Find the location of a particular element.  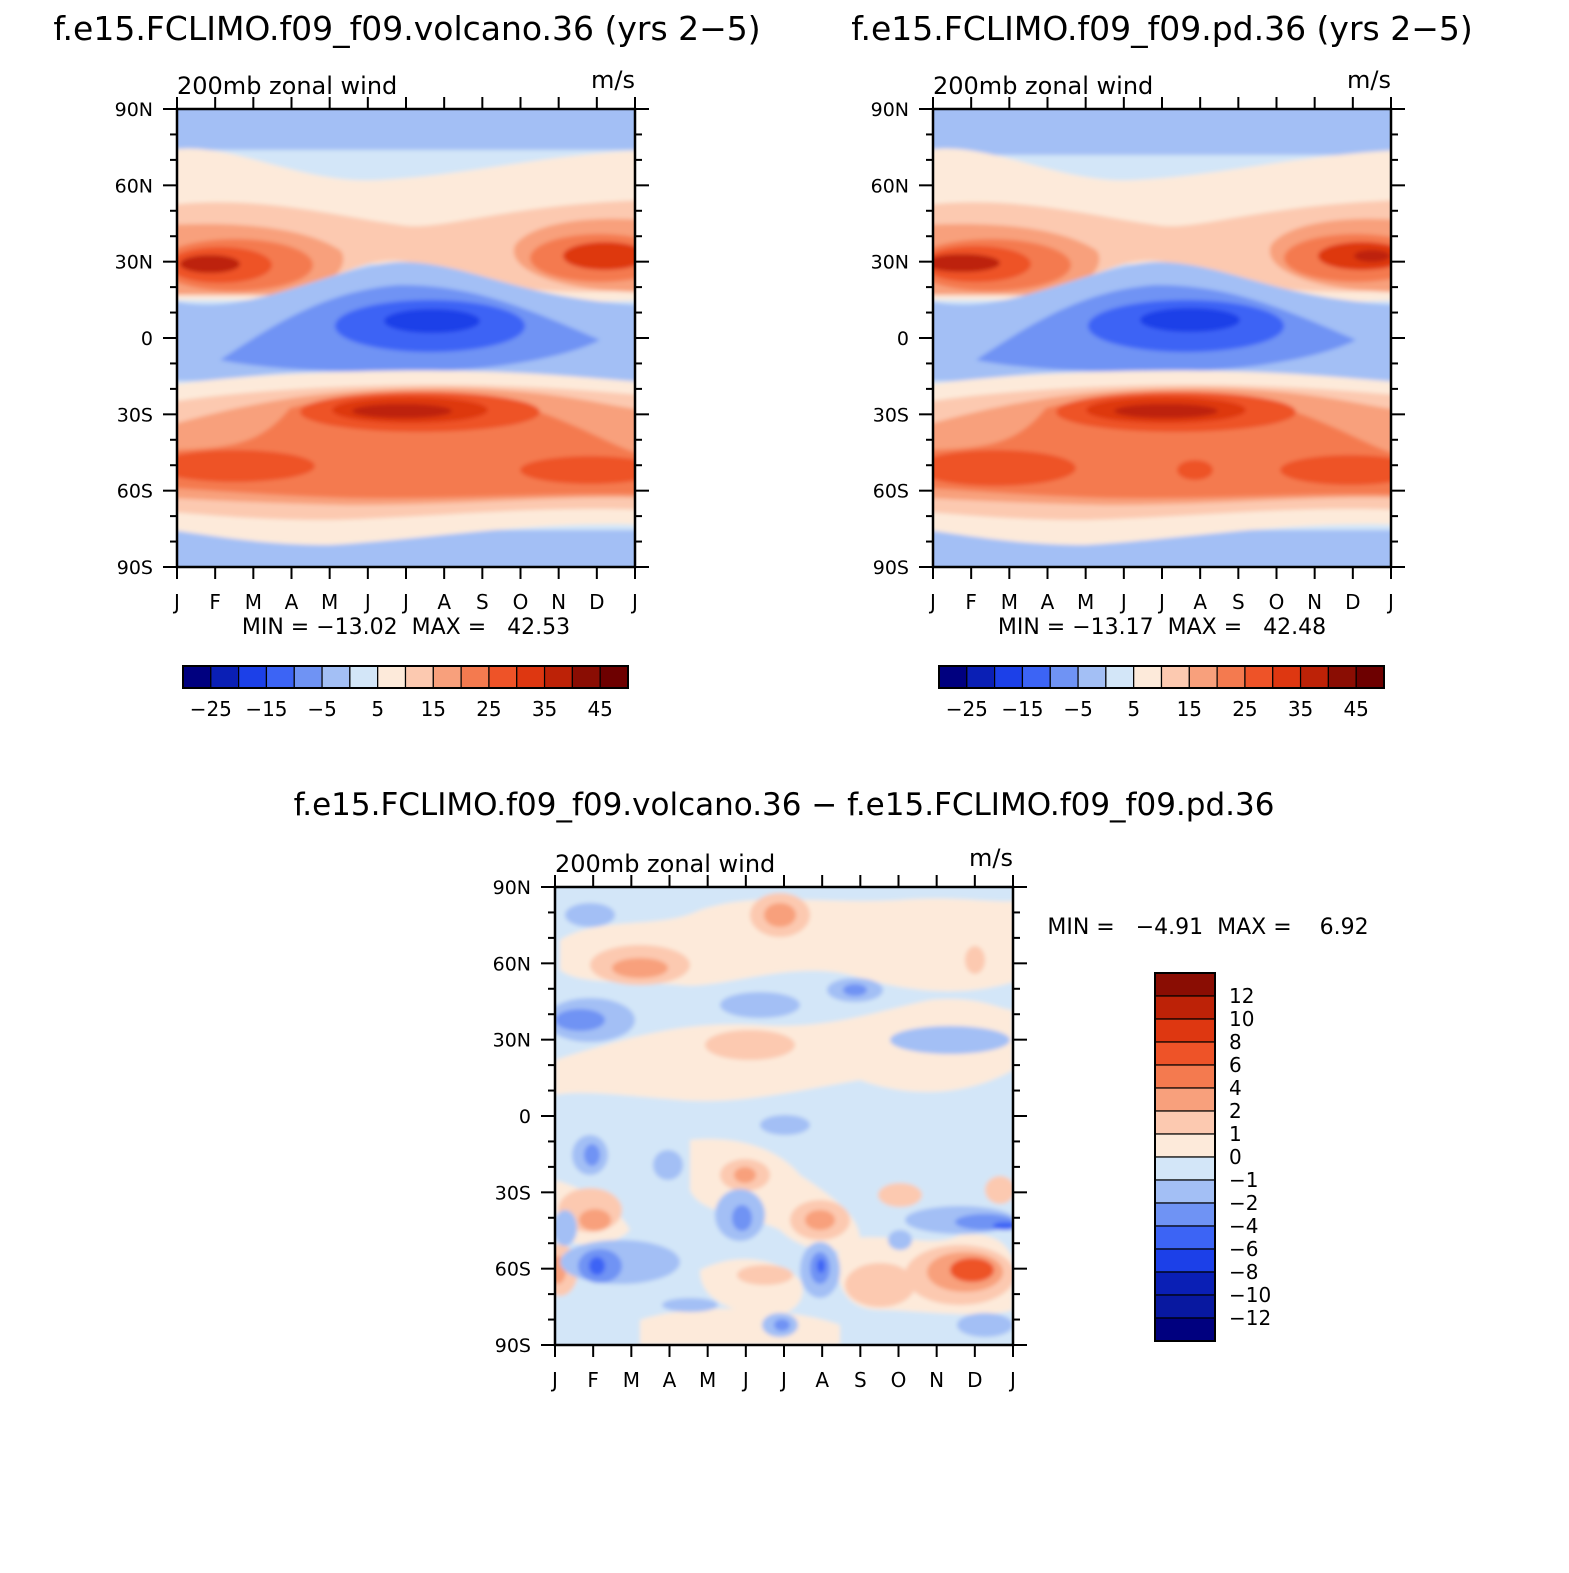

colorbar-label: 6 is located at coordinates (1235, 1065).